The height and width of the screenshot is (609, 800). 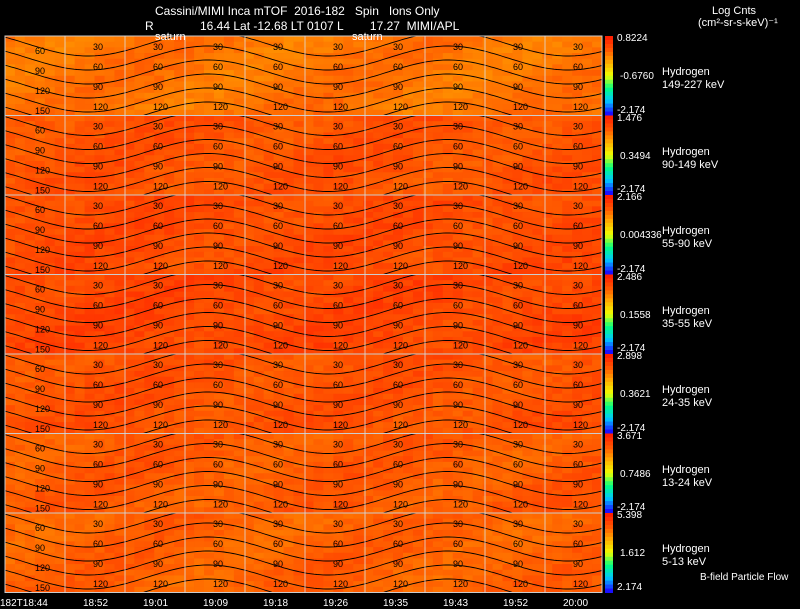 What do you see at coordinates (158, 67) in the screenshot?
I see `pitch-label: 60` at bounding box center [158, 67].